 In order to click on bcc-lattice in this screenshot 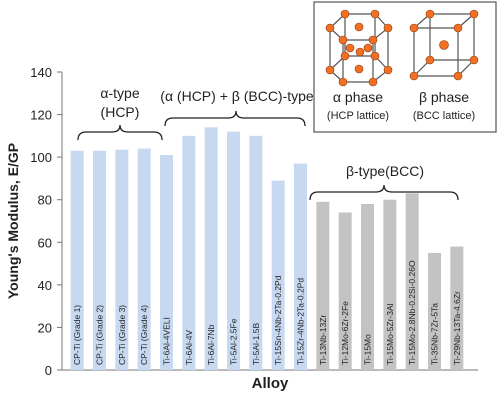, I will do `click(444, 45)`.